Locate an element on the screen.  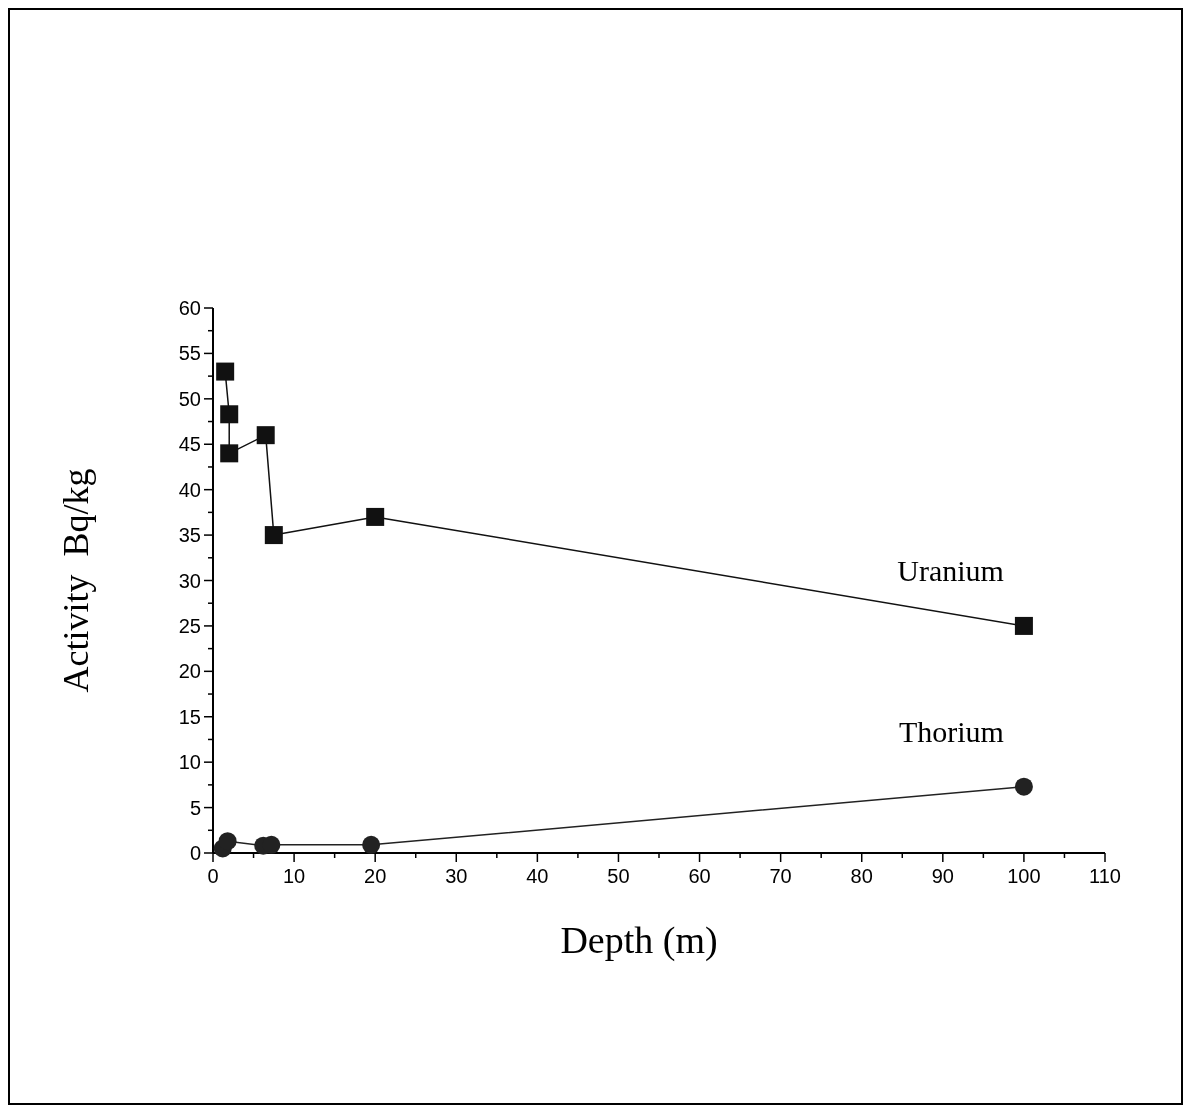
y-tick-label: 10 is located at coordinates (189, 762).